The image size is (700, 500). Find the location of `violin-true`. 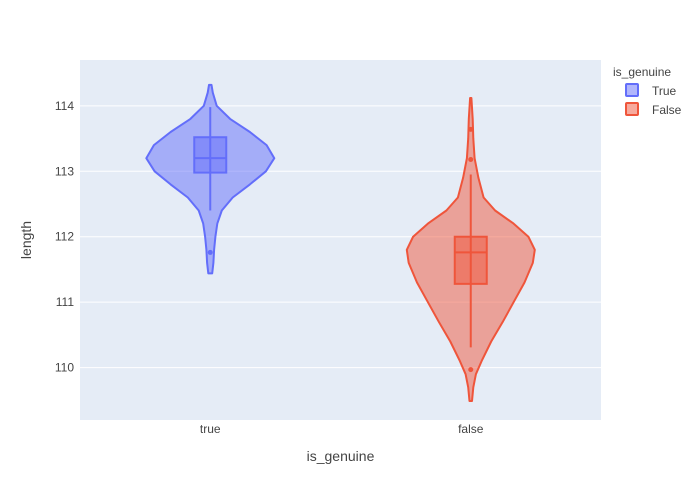

violin-true is located at coordinates (210, 179).